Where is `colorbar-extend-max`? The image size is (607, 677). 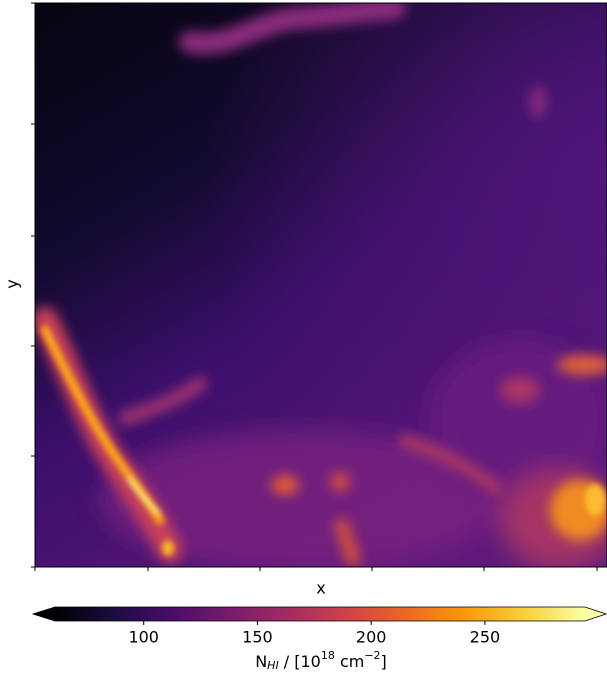 colorbar-extend-max is located at coordinates (595, 614).